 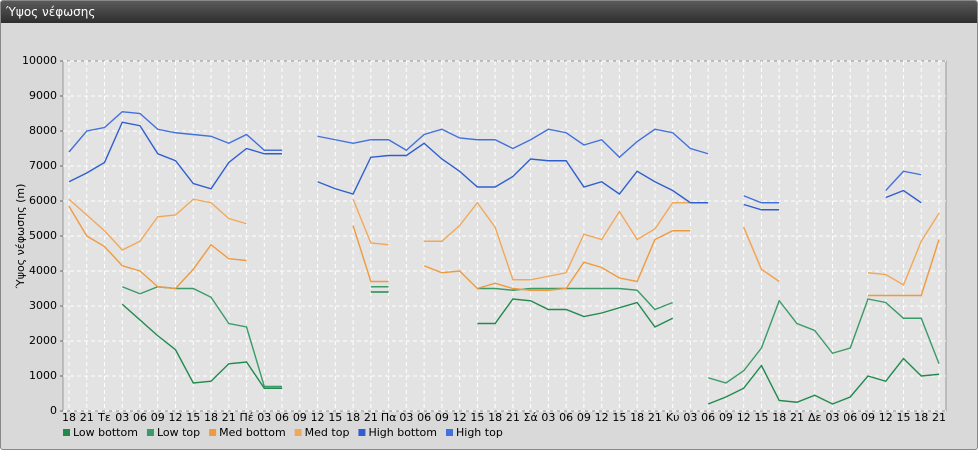 What do you see at coordinates (104, 417) in the screenshot?
I see `x-tick-label: Τε` at bounding box center [104, 417].